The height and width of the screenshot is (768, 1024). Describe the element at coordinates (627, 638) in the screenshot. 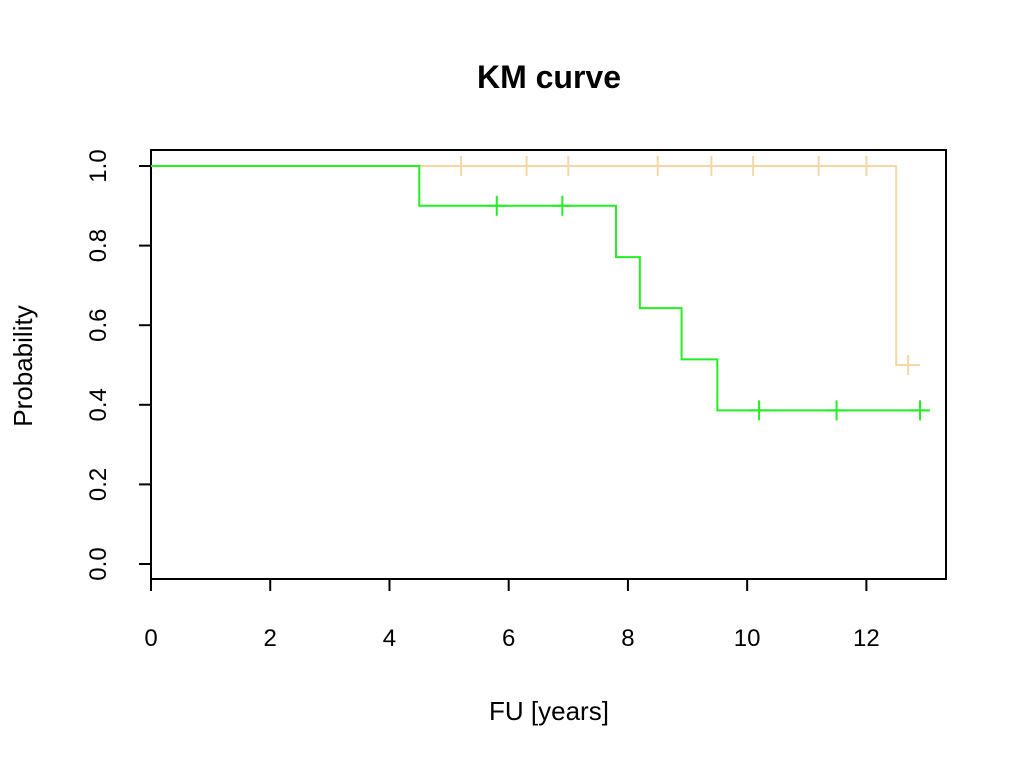

I see `x-tick-label: 8` at that location.